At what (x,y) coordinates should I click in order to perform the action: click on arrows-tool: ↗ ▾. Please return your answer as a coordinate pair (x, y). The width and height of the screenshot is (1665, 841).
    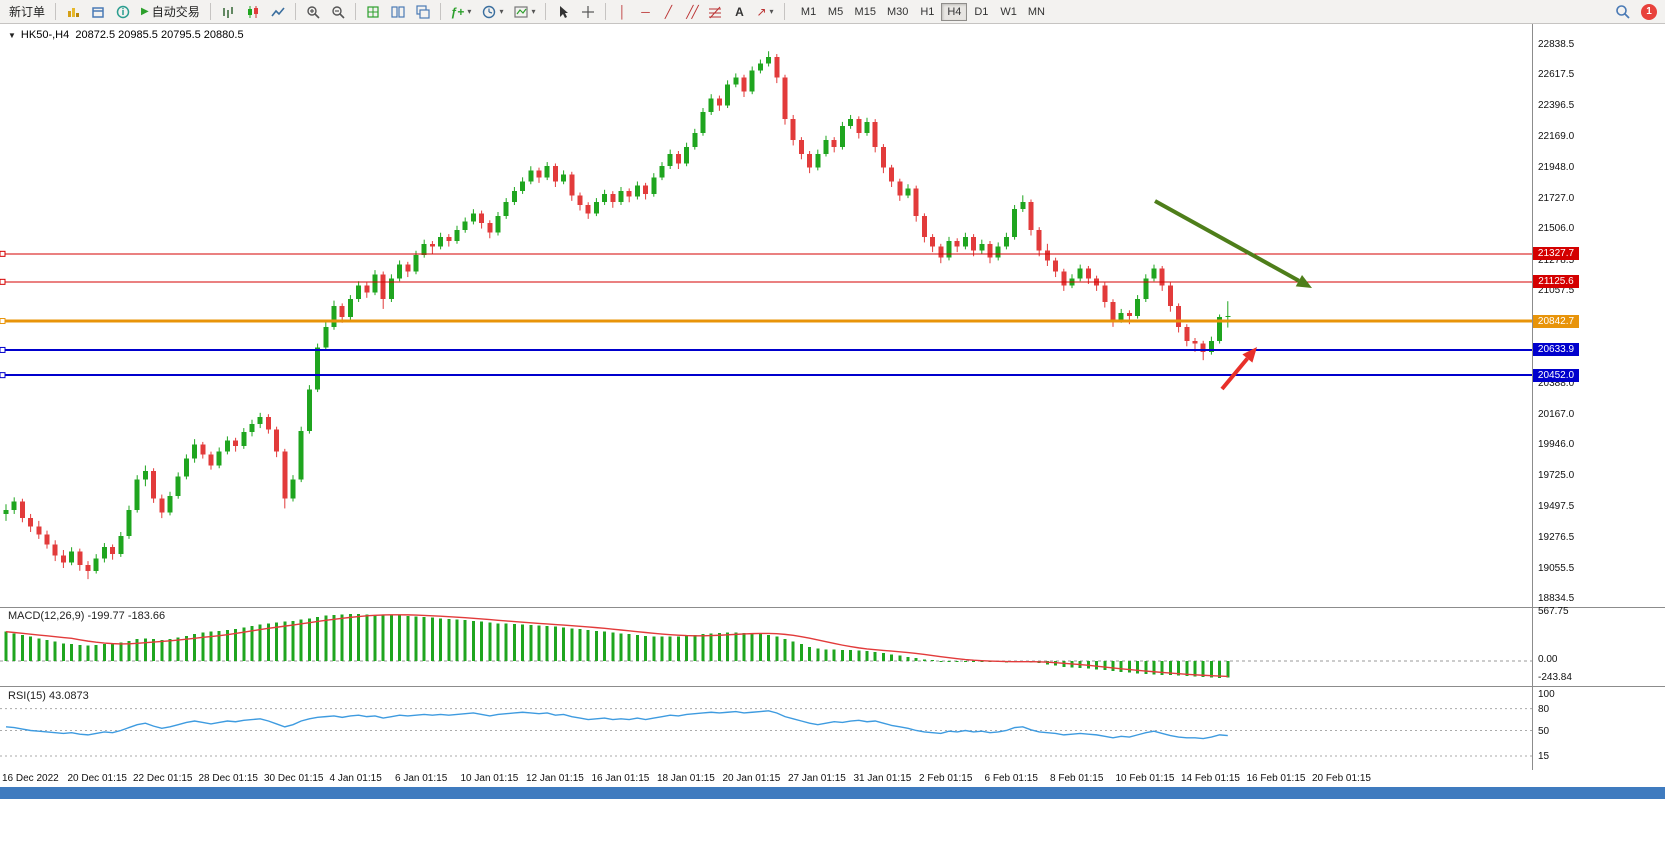
    Looking at the image, I should click on (764, 12).